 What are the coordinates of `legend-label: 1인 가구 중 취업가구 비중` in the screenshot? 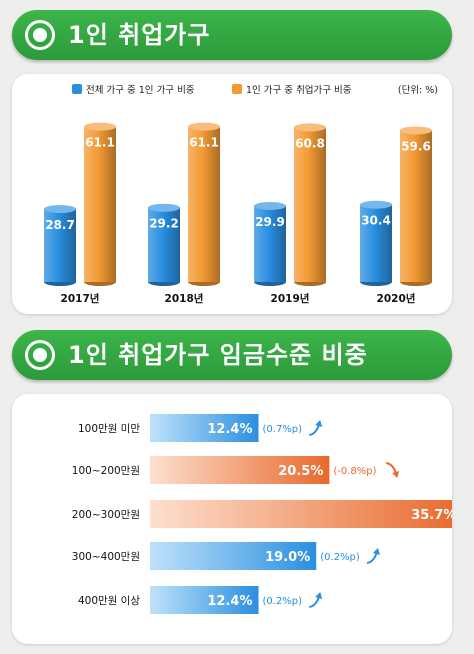 It's located at (299, 90).